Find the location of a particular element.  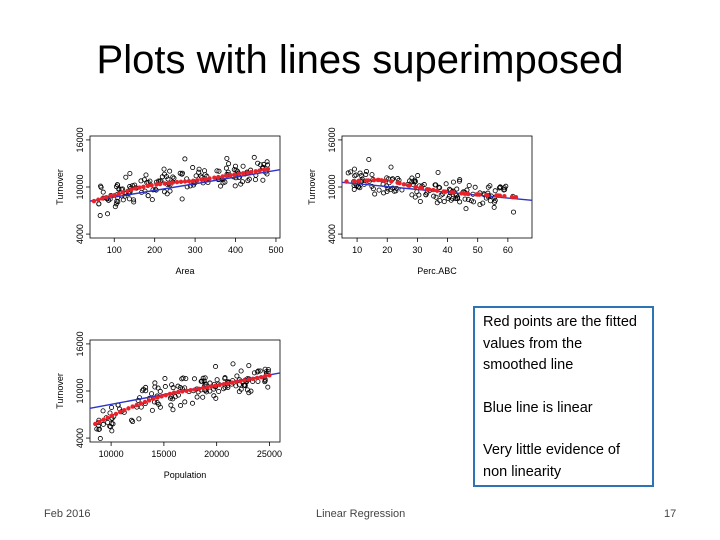

x-tick-label: 10000 is located at coordinates (111, 454).